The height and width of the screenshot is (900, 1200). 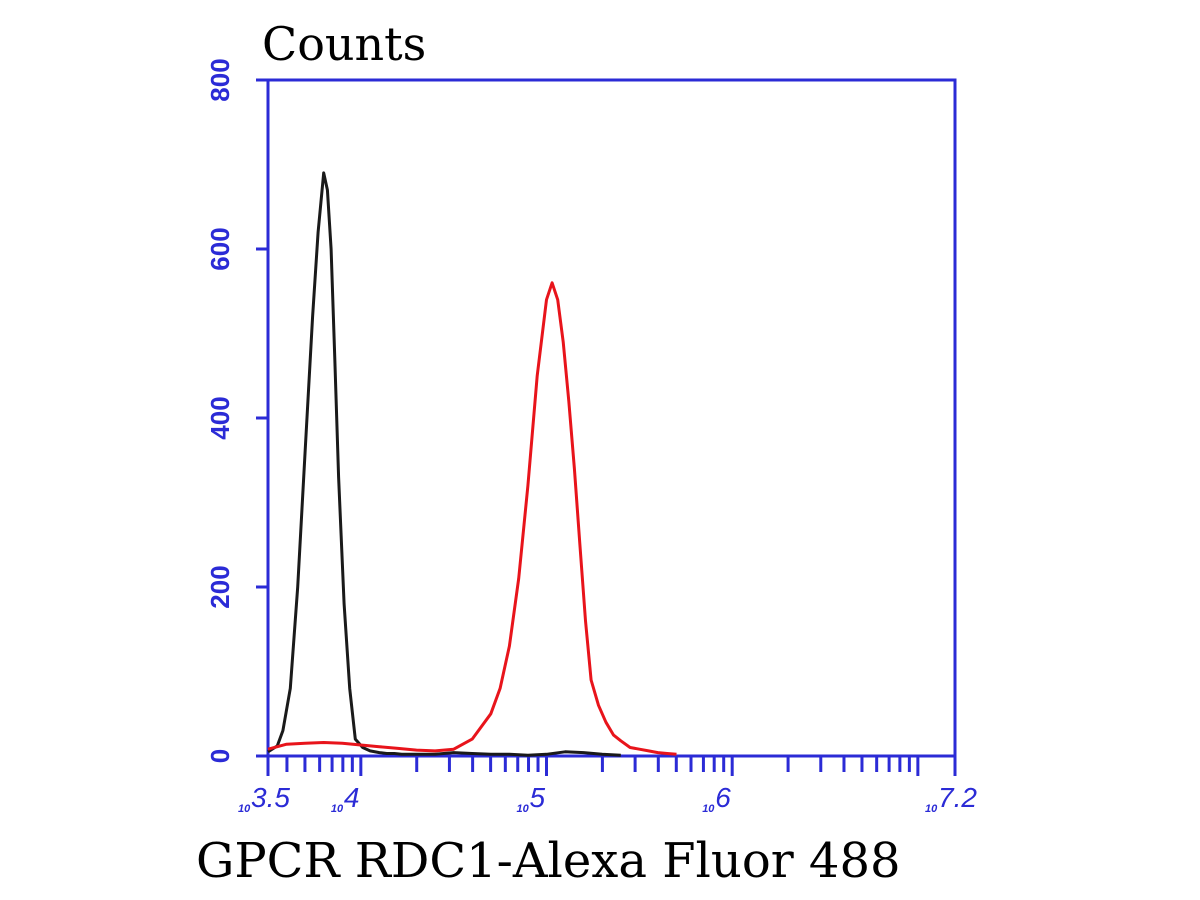 I want to click on y-axis-ticks: 0 200 400 600 800, so click(x=236, y=410).